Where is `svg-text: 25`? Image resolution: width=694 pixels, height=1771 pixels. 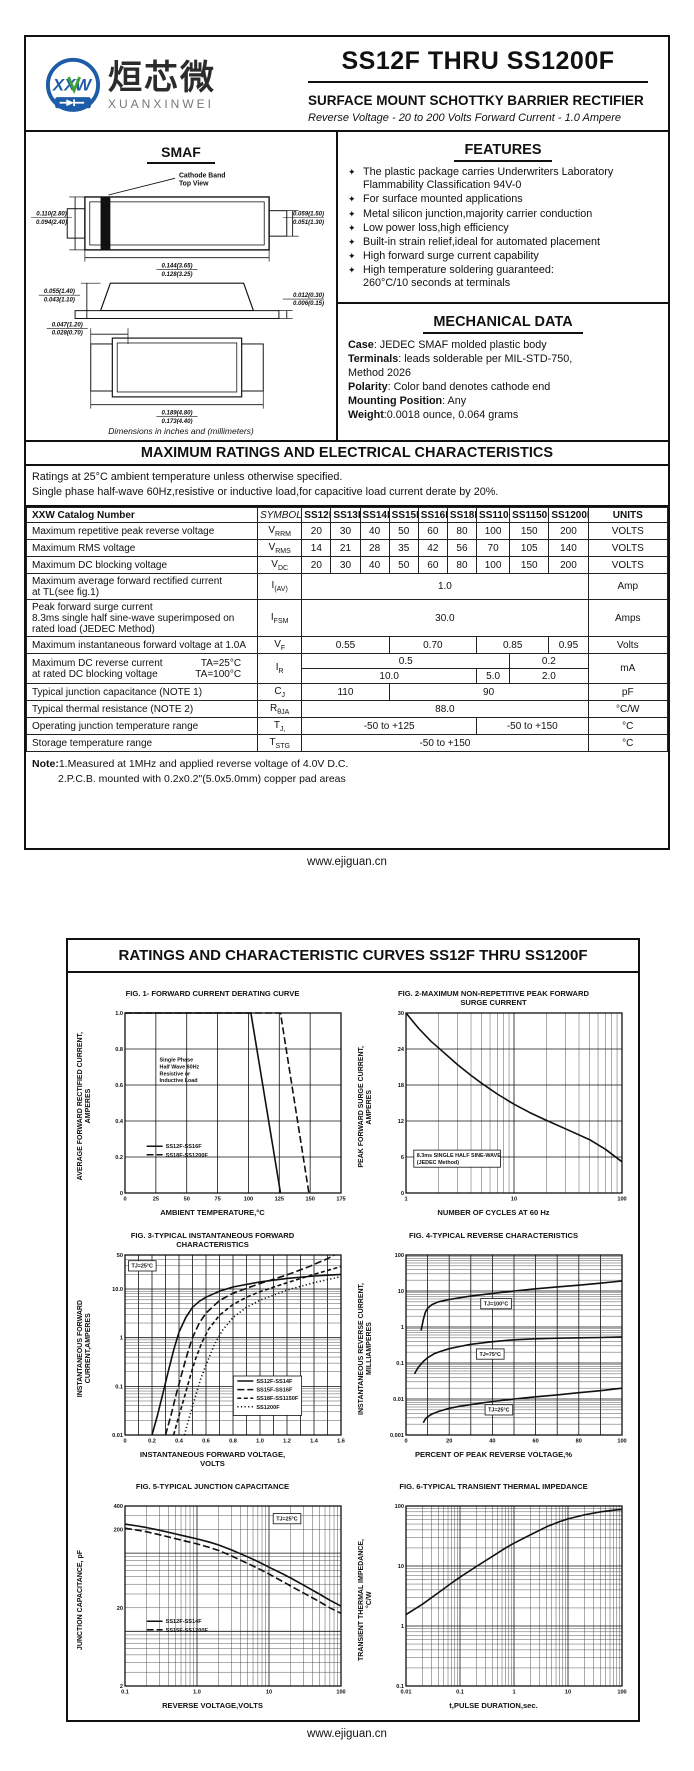 svg-text: 25 is located at coordinates (155, 1199).